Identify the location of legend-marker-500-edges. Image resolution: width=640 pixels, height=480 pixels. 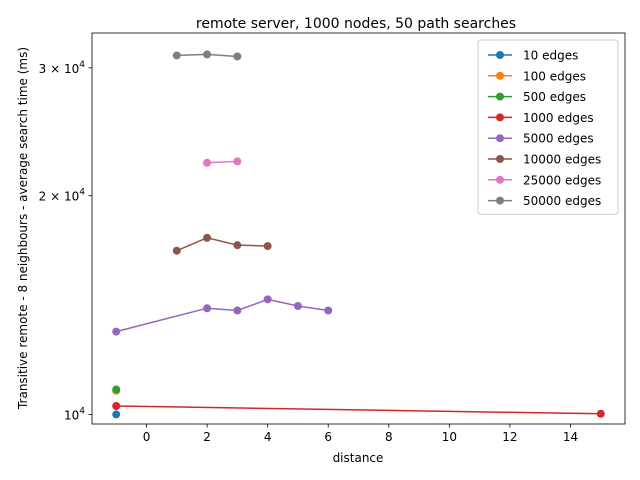
(500, 96).